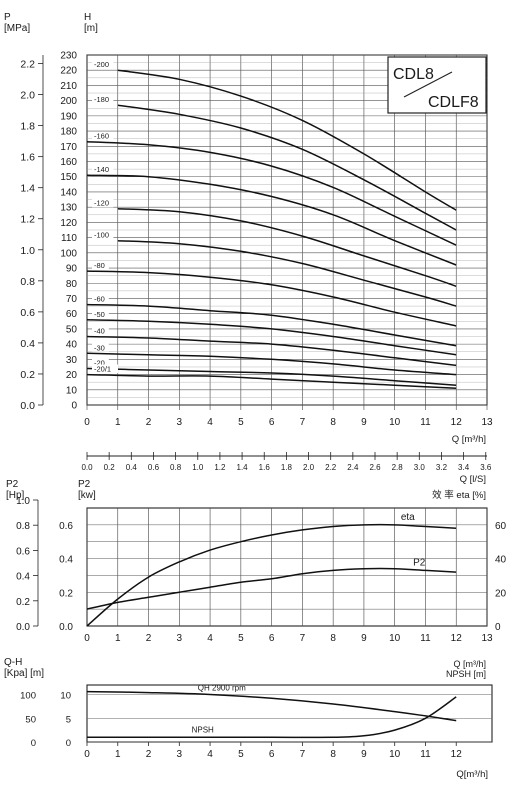 This screenshot has width=518, height=796. Describe the element at coordinates (198, 467) in the screenshot. I see `flow-ls-tick-label: 1.0` at that location.